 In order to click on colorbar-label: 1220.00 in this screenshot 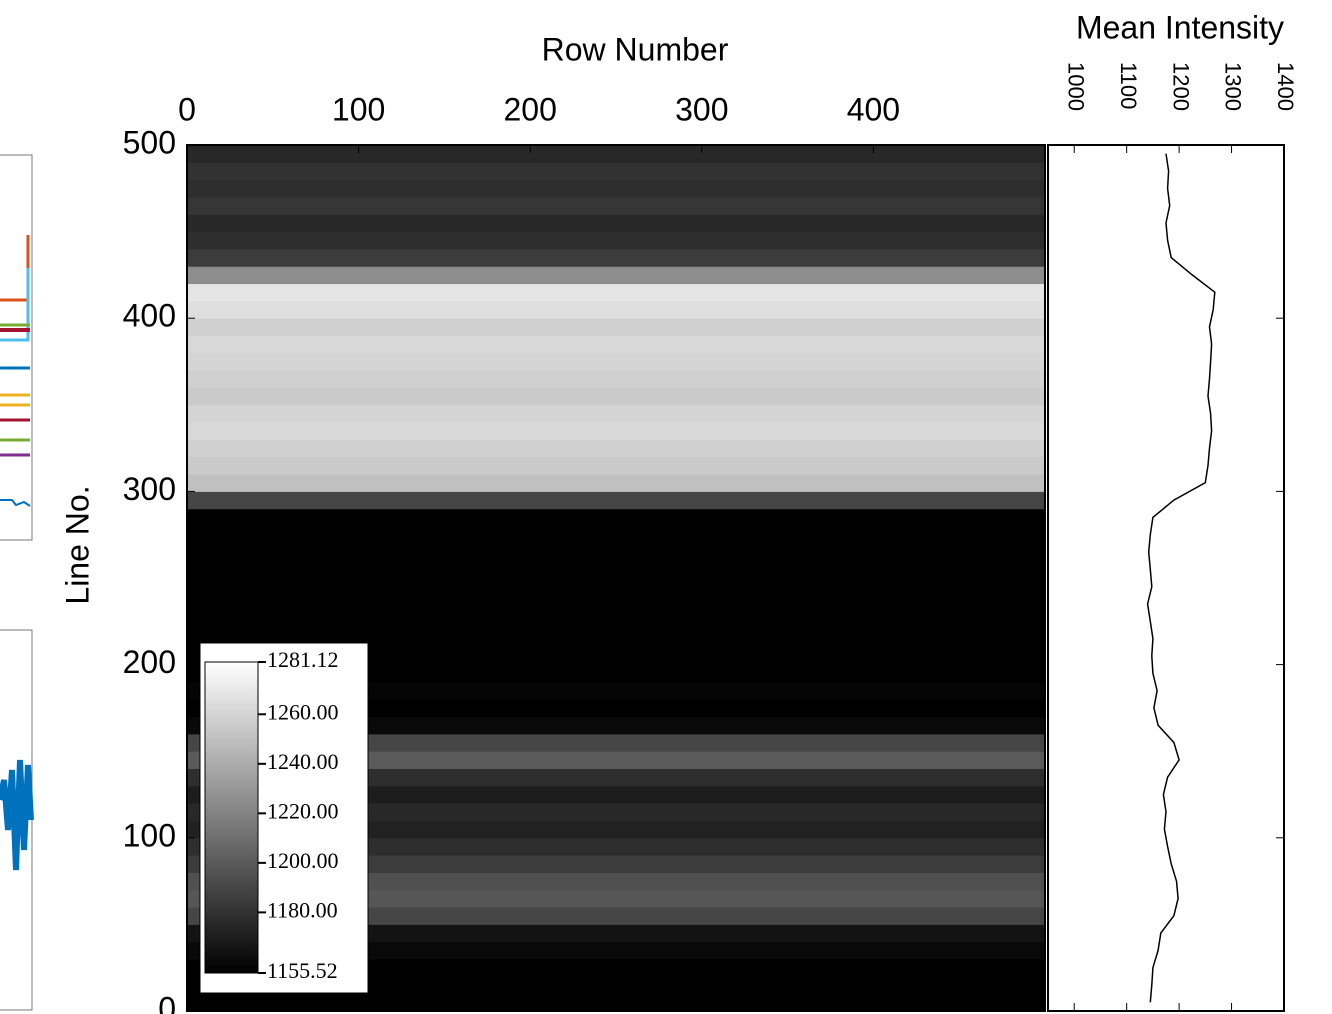, I will do `click(303, 810)`.